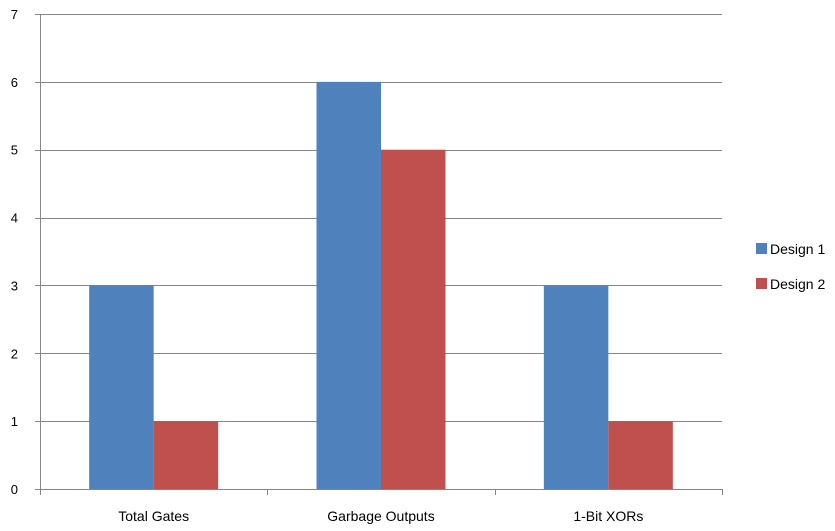 This screenshot has height=531, width=835. Describe the element at coordinates (608, 516) in the screenshot. I see `x-category-label: 1-Bit XORs` at that location.